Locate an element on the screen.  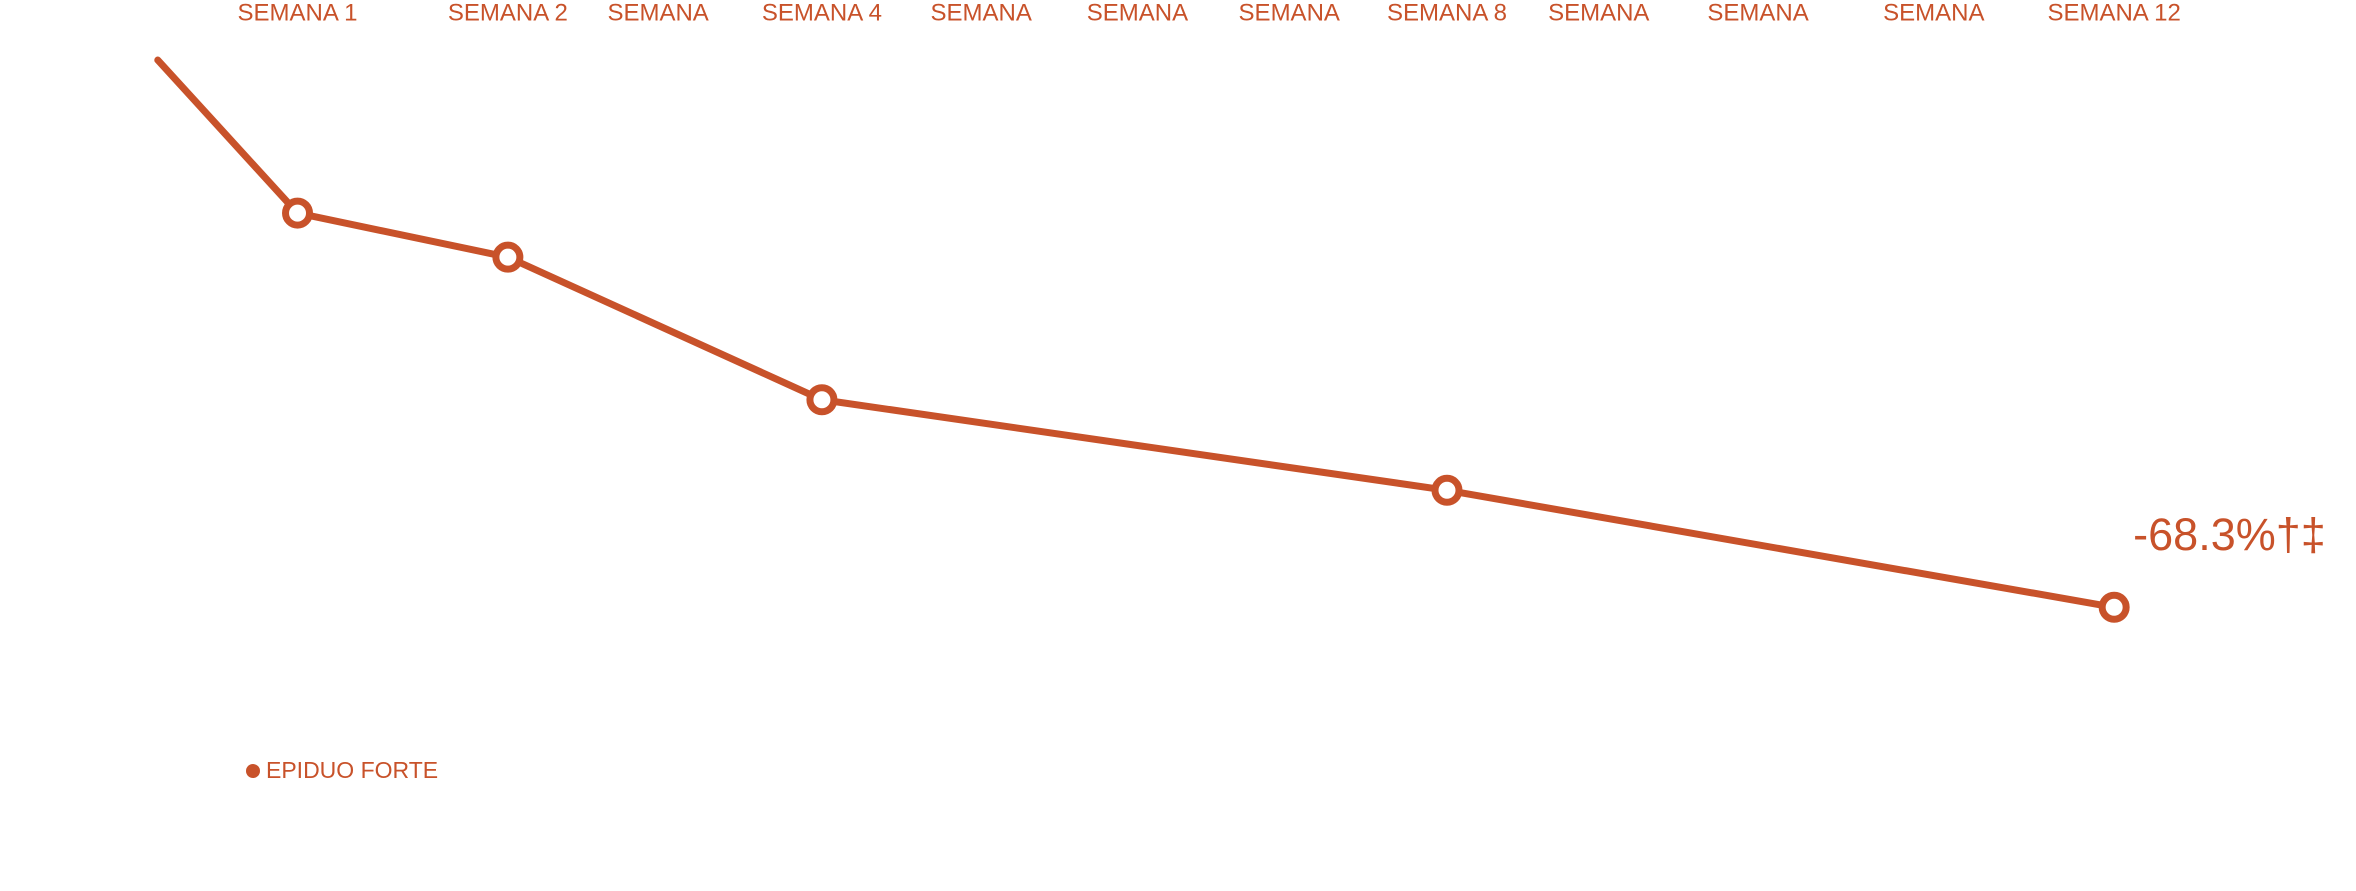
x-tick-label: SEMANA 4 is located at coordinates (822, 13).